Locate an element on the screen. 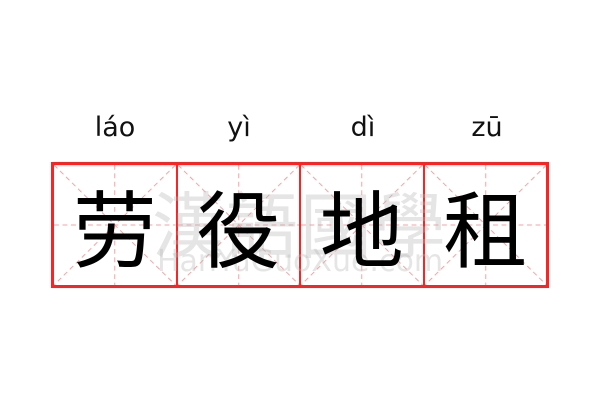 This screenshot has height=400, width=600. character-cell: 地 is located at coordinates (363, 225).